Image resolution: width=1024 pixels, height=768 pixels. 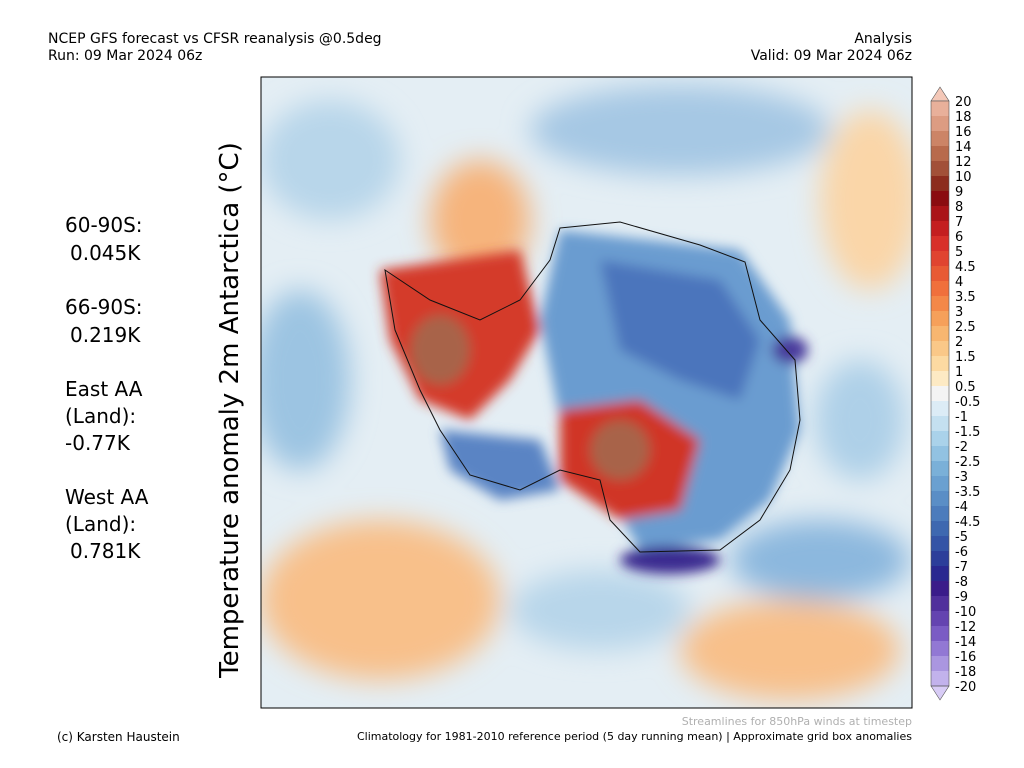 I want to click on colorbar-label: -3, so click(x=961, y=477).